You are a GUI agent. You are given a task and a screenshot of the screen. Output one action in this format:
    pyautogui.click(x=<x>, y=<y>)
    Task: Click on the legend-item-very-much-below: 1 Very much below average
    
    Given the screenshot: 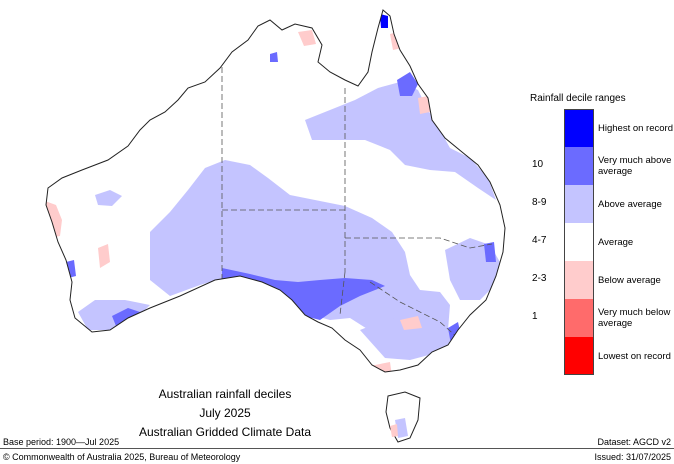 What is the action you would take?
    pyautogui.click(x=602, y=318)
    